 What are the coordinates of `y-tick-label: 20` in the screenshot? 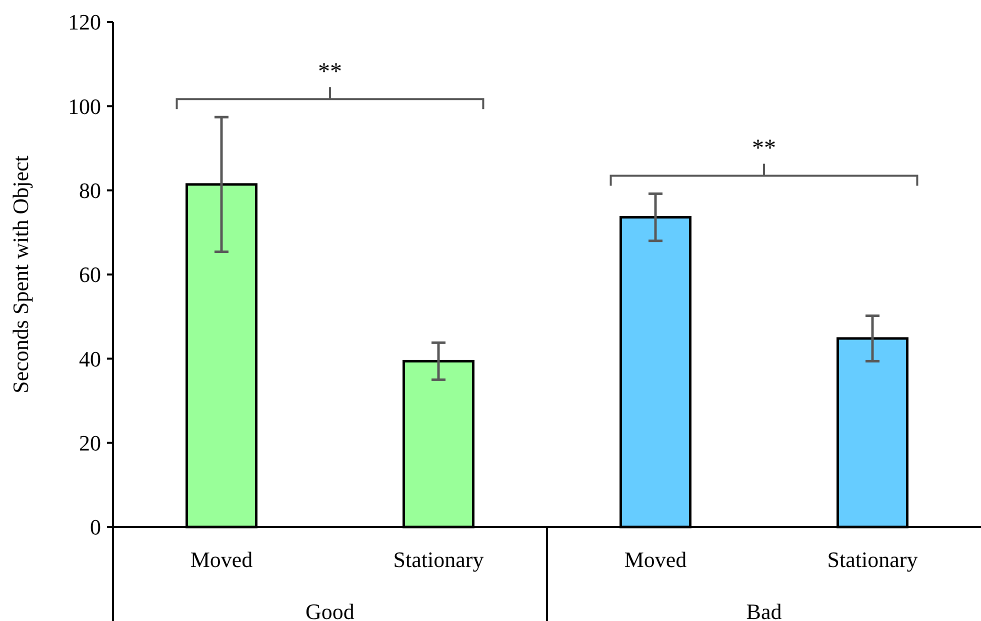 It's located at (90, 443).